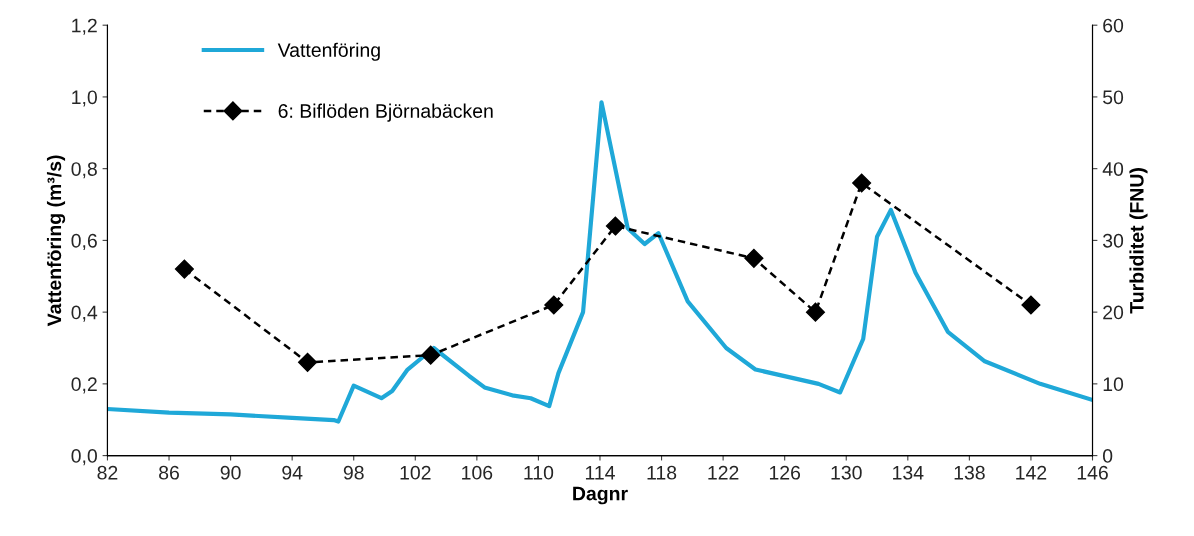 This screenshot has height=536, width=1194. I want to click on y2-tick-label: 60, so click(1113, 25).